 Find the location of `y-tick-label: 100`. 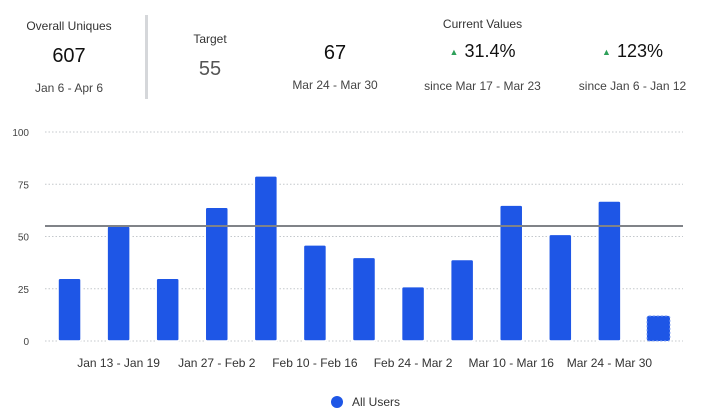

y-tick-label: 100 is located at coordinates (20, 133).